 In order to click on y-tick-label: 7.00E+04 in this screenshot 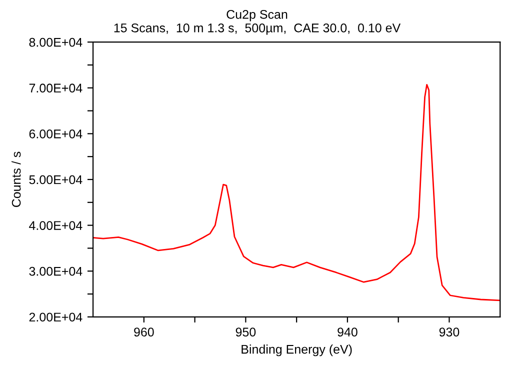, I will do `click(55, 88)`.